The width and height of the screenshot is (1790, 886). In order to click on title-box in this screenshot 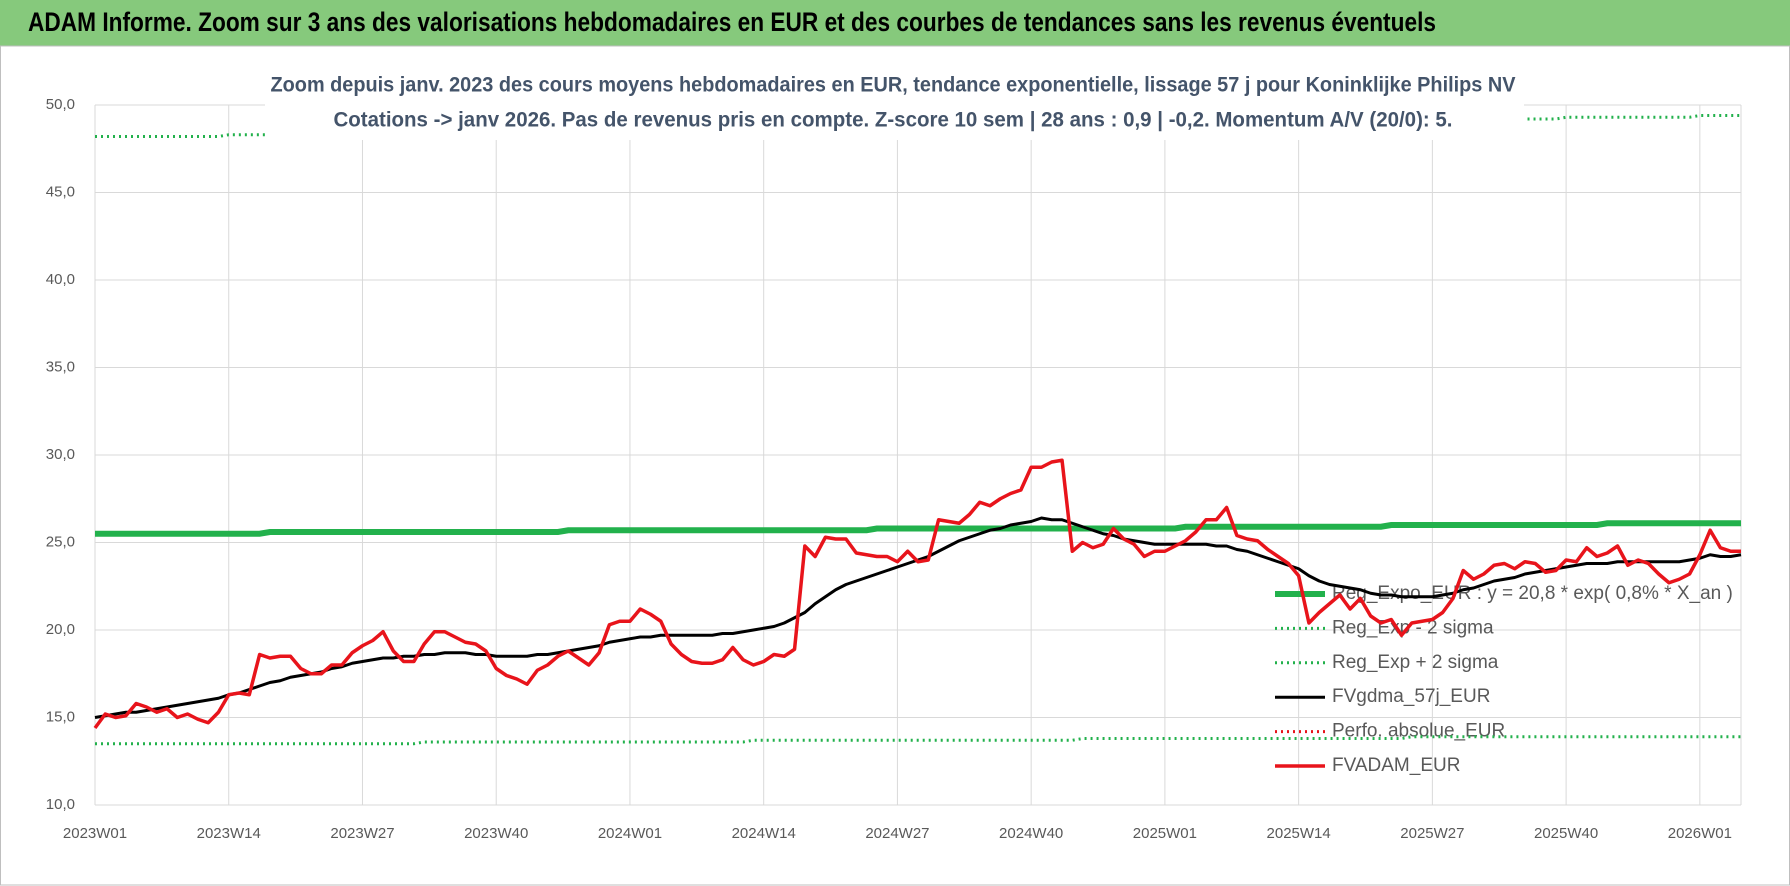, I will do `click(894, 104)`.